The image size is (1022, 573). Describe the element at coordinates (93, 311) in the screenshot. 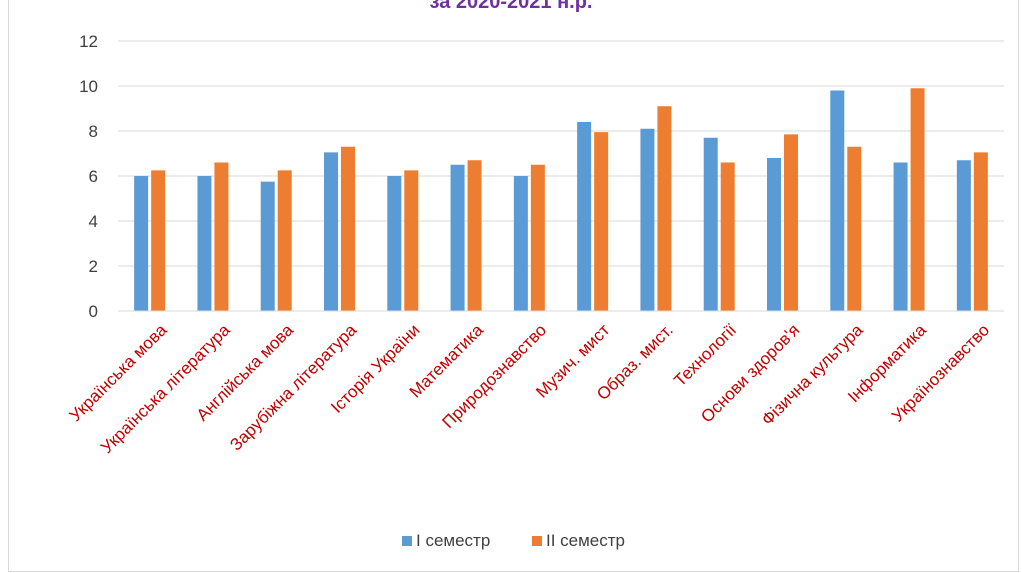

I see `y-tick-label: 0` at that location.